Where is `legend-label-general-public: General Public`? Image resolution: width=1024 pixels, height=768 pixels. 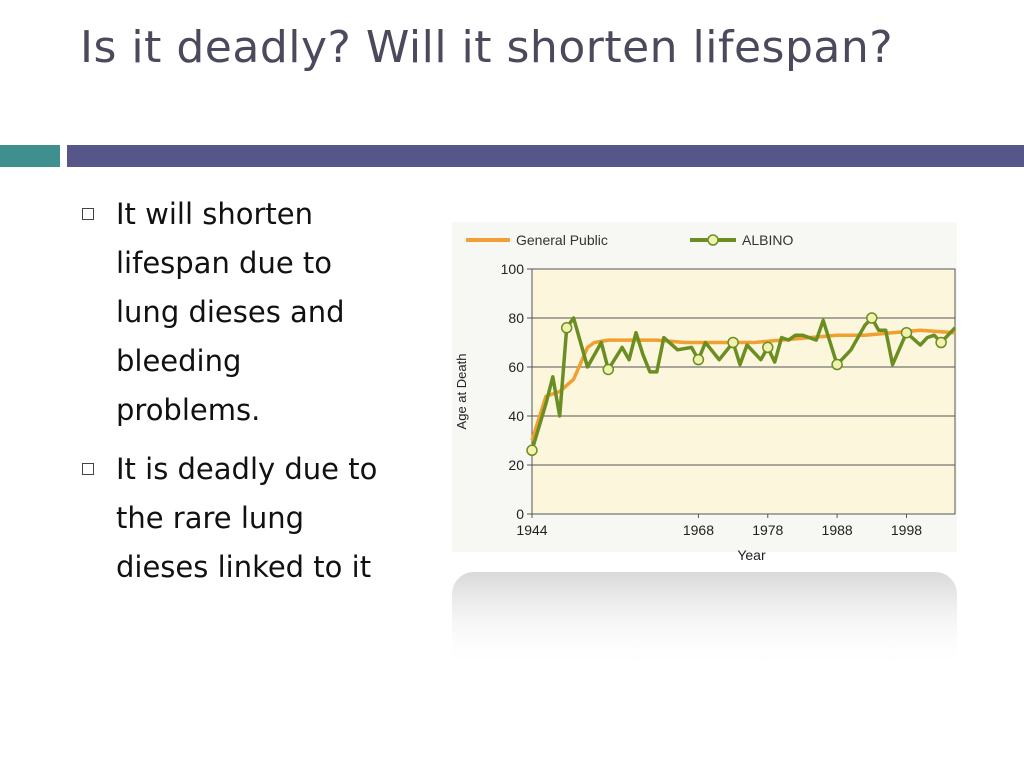
legend-label-general-public: General Public is located at coordinates (562, 240).